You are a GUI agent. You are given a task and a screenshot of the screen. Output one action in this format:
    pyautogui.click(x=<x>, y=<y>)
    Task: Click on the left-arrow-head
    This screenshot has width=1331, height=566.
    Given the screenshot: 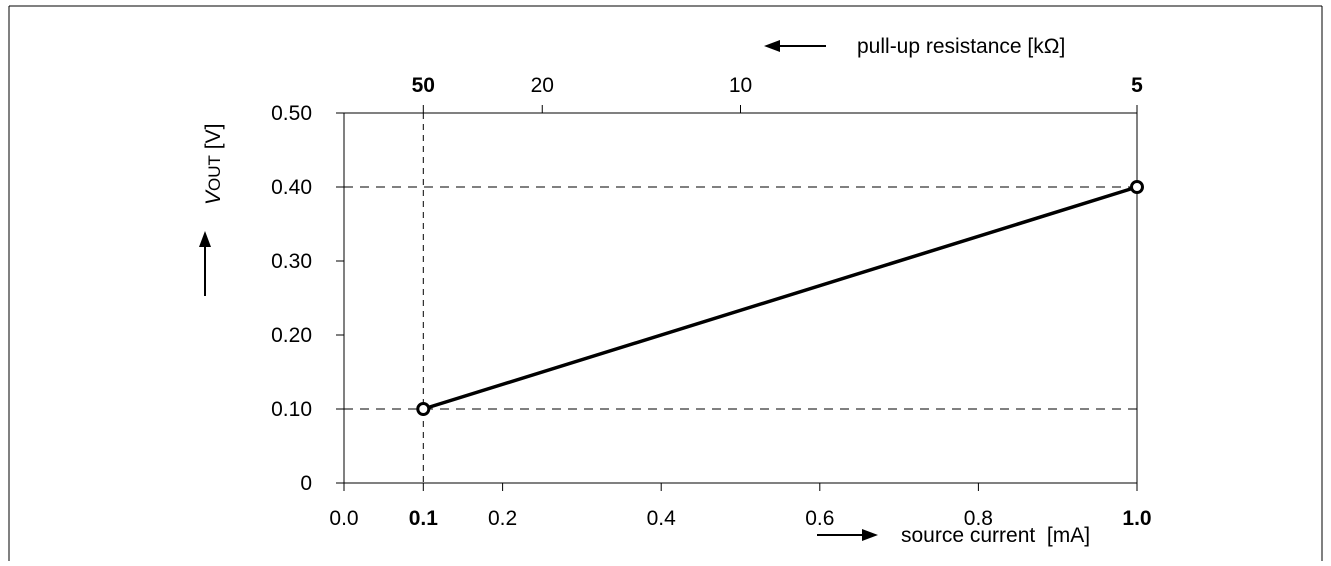 What is the action you would take?
    pyautogui.click(x=772, y=46)
    